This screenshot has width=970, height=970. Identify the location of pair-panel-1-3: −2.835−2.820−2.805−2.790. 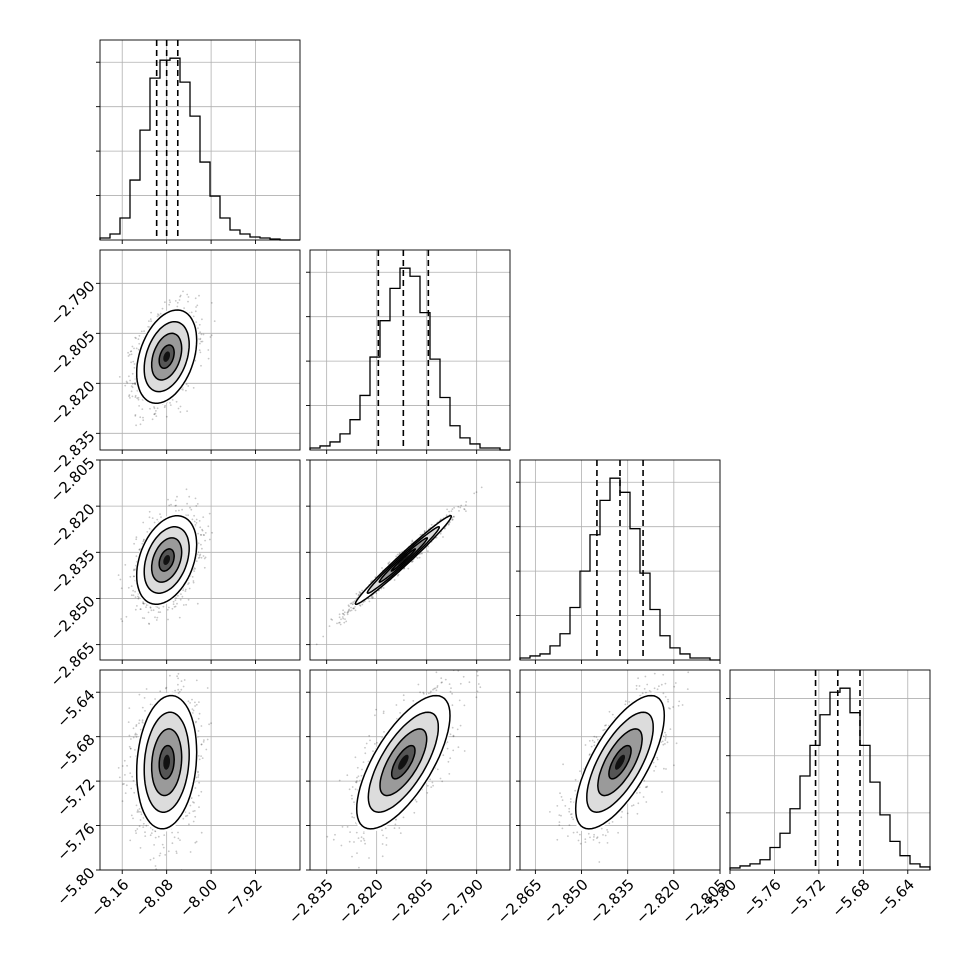
(398, 798).